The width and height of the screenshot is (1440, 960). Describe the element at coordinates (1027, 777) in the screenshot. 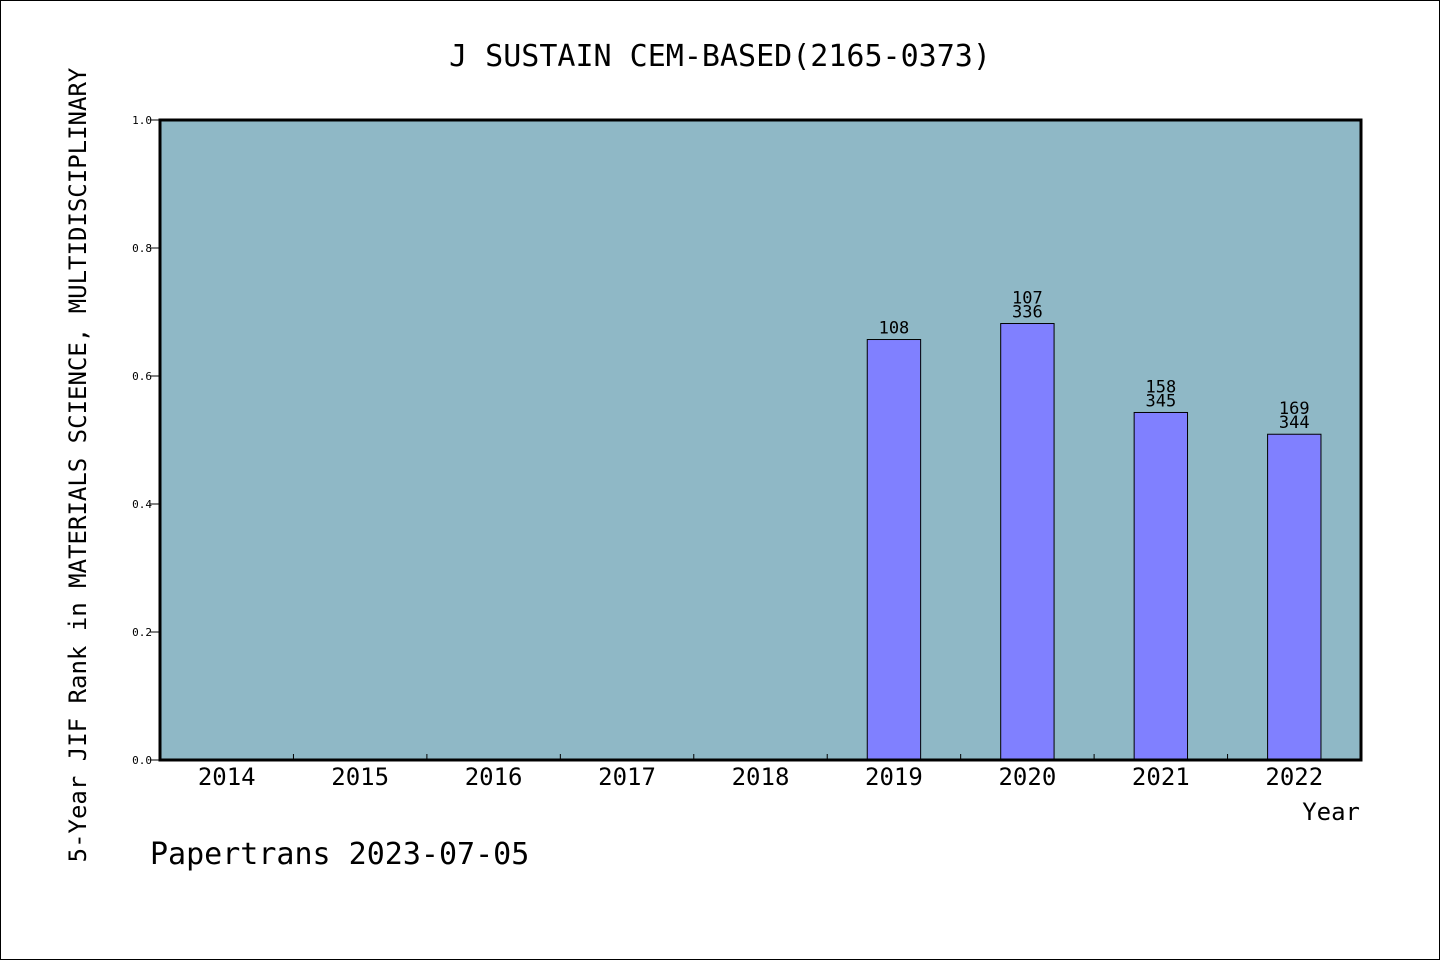

I see `x-tick-label: 2020` at that location.